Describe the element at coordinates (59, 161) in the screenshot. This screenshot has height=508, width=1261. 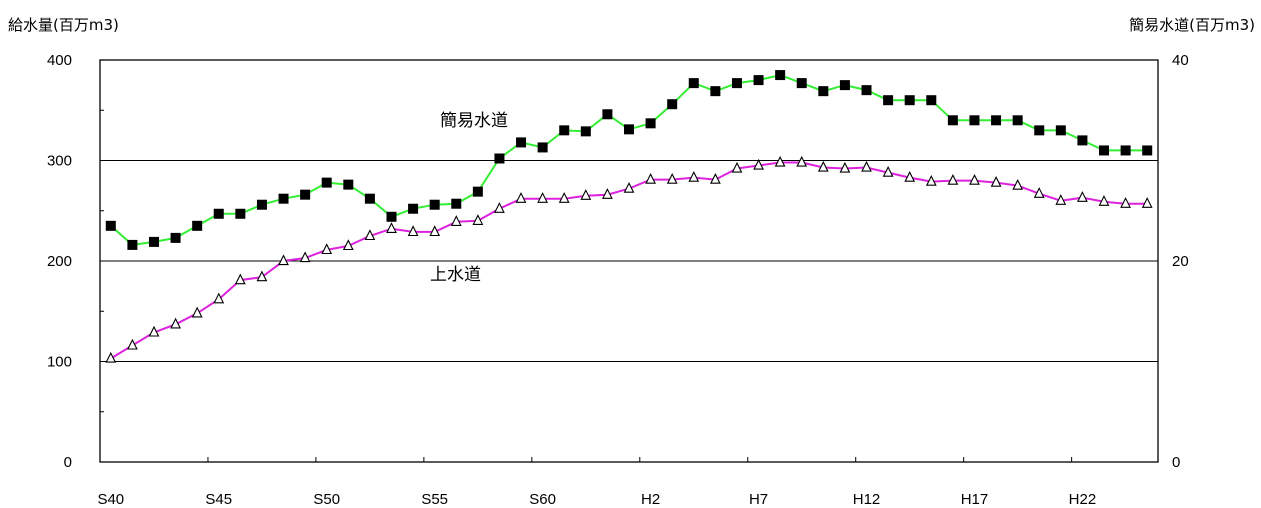
I see `y-left-tick-label: 300` at that location.